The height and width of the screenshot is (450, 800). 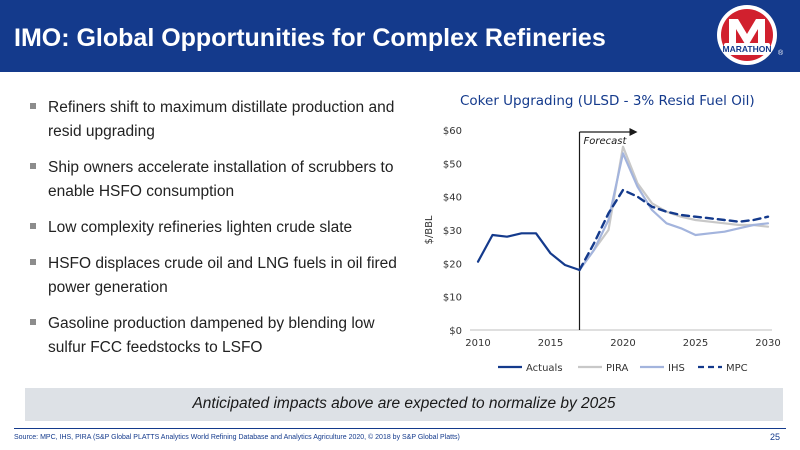 What do you see at coordinates (633, 132) in the screenshot?
I see `forecast-arrowhead` at bounding box center [633, 132].